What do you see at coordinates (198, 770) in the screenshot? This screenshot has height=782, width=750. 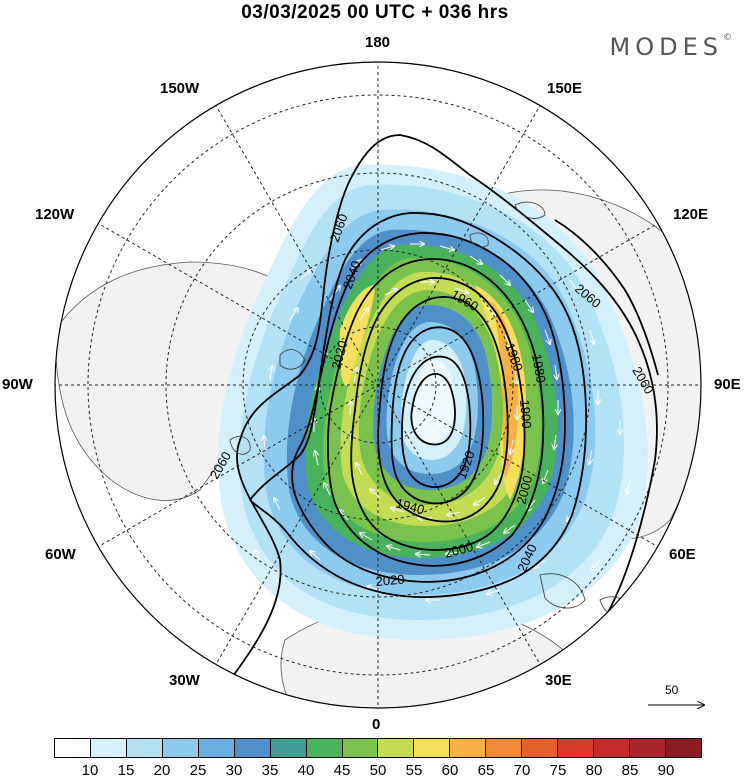 I see `colorbar-tick-label: 25` at bounding box center [198, 770].